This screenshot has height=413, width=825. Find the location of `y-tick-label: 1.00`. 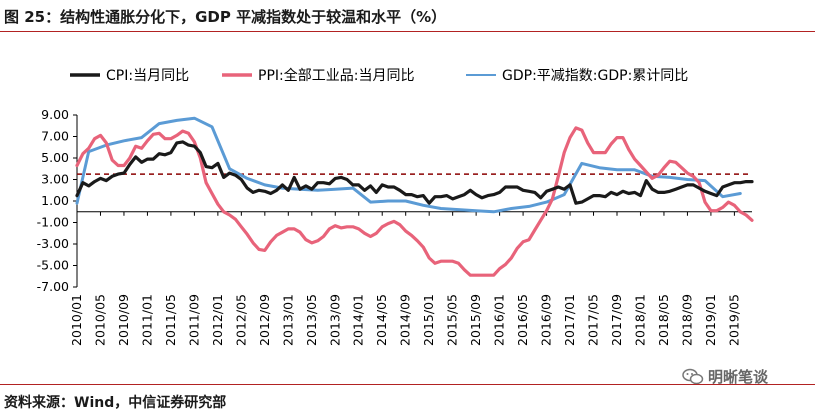

y-tick-label: 1.00 is located at coordinates (55, 200).